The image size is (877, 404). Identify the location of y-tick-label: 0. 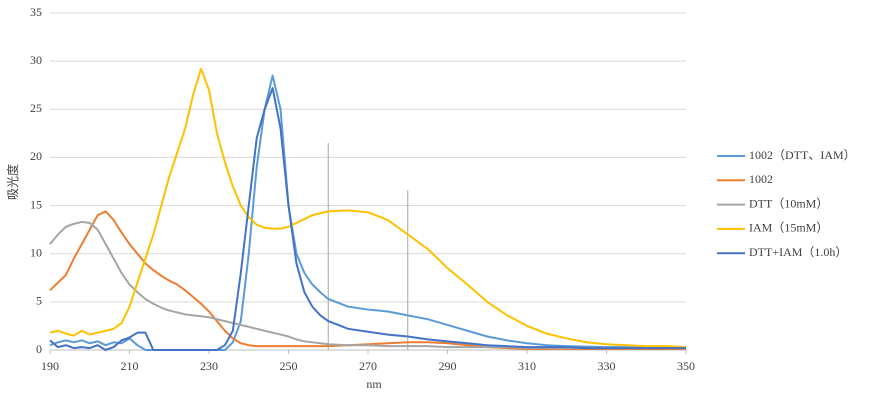
(39, 349).